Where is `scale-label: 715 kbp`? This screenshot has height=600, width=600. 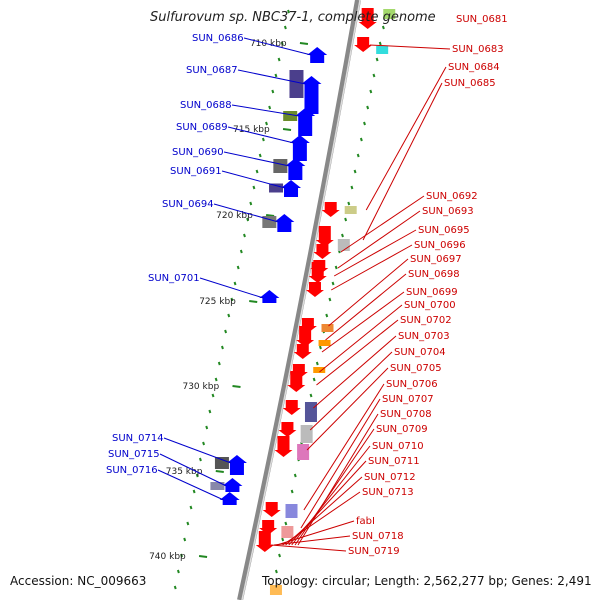
scale-label: 715 kbp is located at coordinates (251, 130).